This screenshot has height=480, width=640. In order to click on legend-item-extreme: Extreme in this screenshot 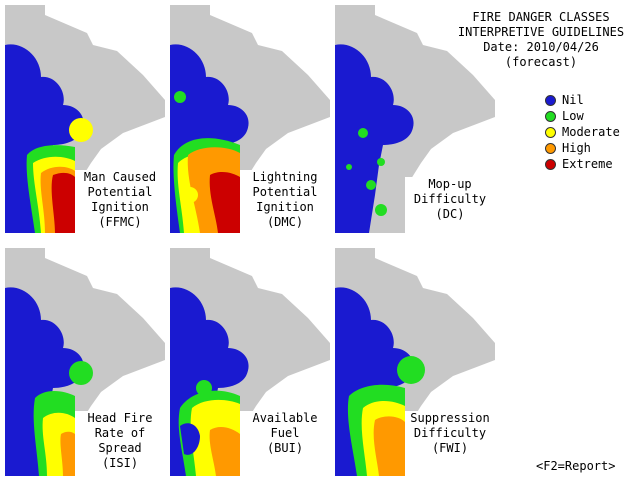, I will do `click(582, 164)`.